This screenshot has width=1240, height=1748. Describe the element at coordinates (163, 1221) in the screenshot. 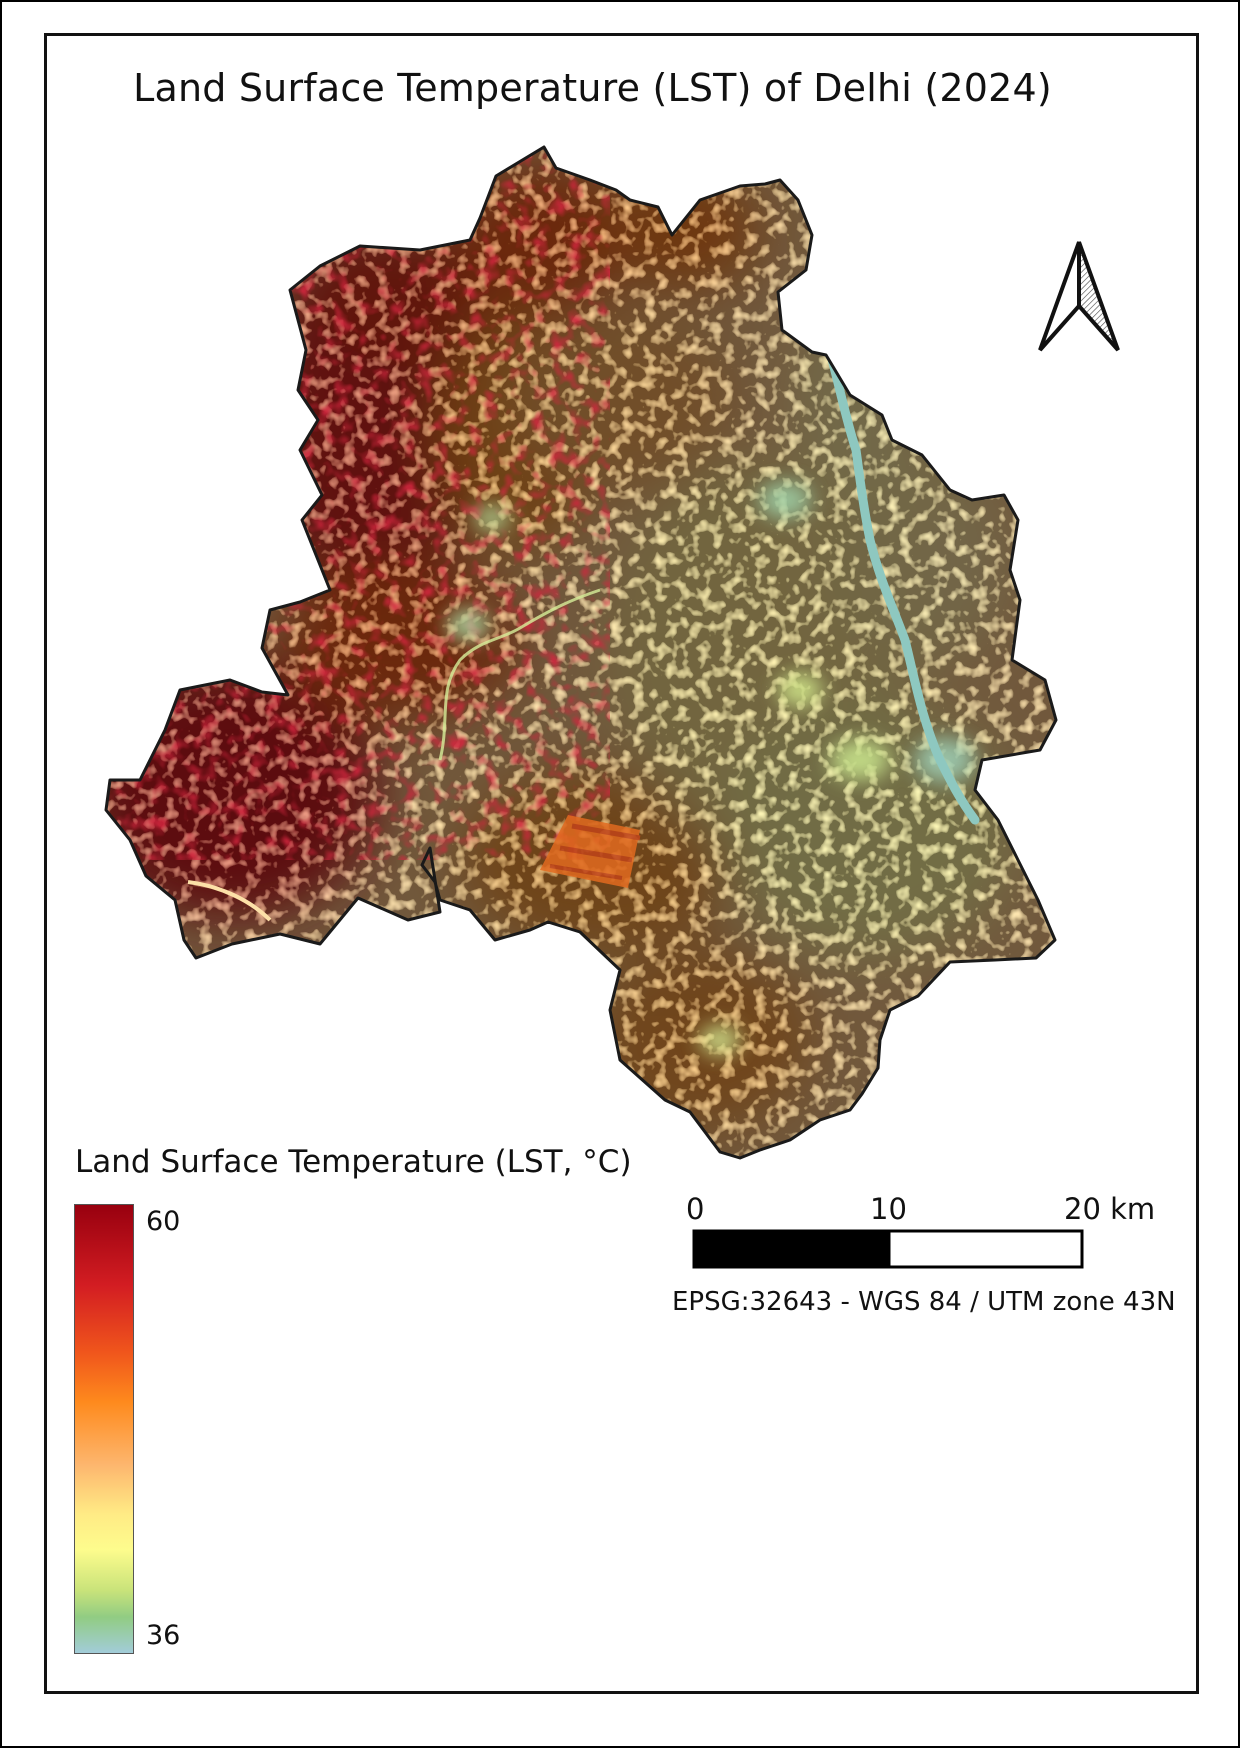

I see `legend-max-label: 60` at that location.